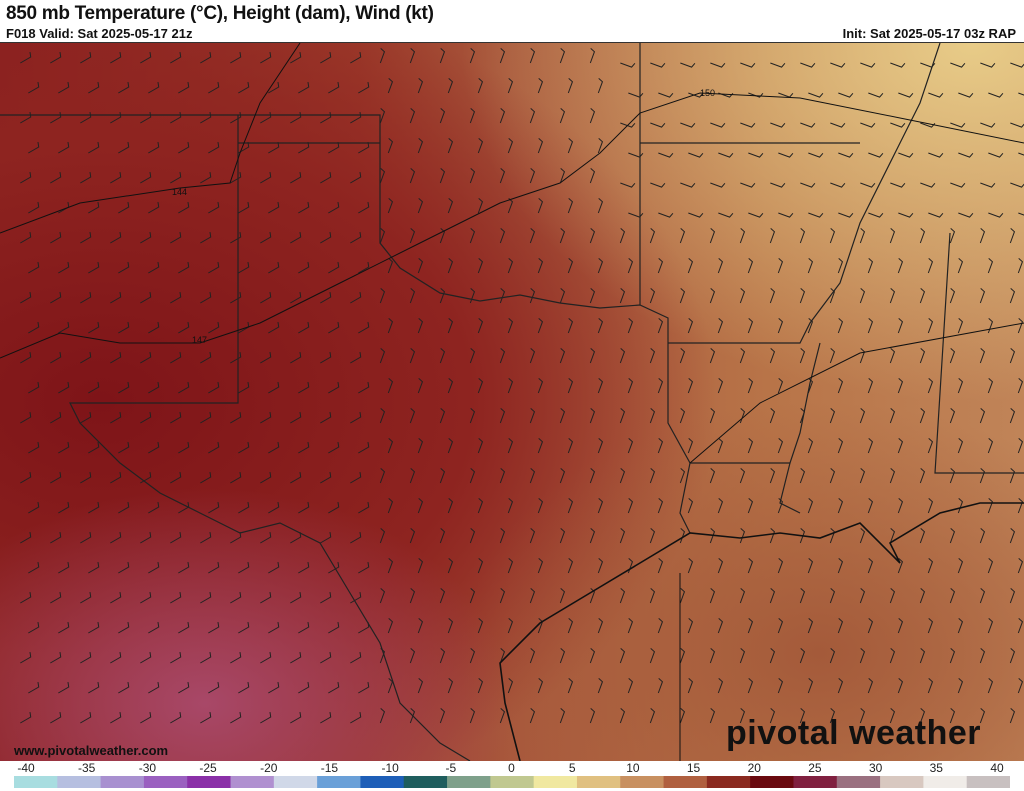 The image size is (1024, 791). What do you see at coordinates (693, 768) in the screenshot?
I see `colorbar-label: 15` at bounding box center [693, 768].